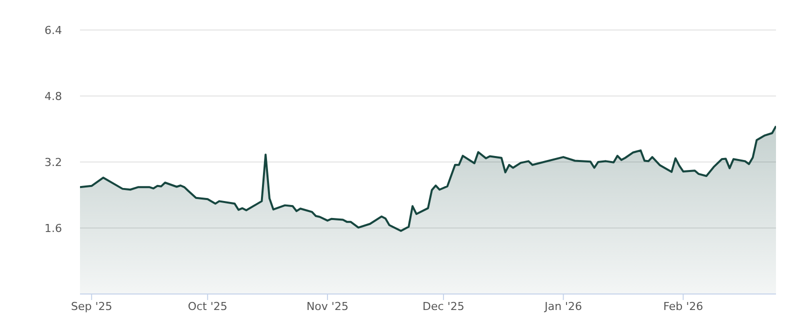 The image size is (800, 324). I want to click on y-tick-label: 3.2, so click(53, 162).